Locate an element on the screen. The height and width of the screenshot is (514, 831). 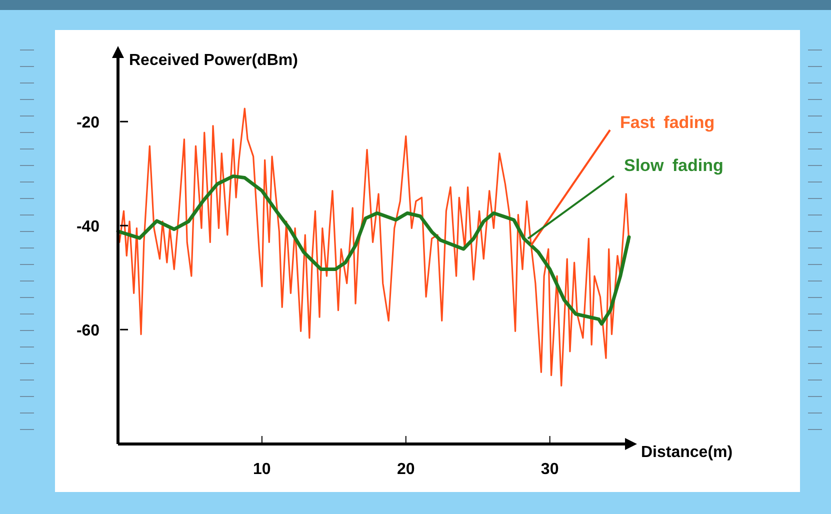
text: Fast fading is located at coordinates (667, 122).